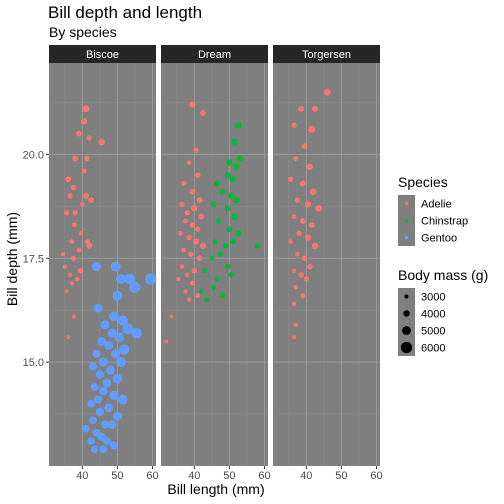 The image size is (504, 504). What do you see at coordinates (376, 476) in the screenshot?
I see `x-tick-label: 60` at bounding box center [376, 476].